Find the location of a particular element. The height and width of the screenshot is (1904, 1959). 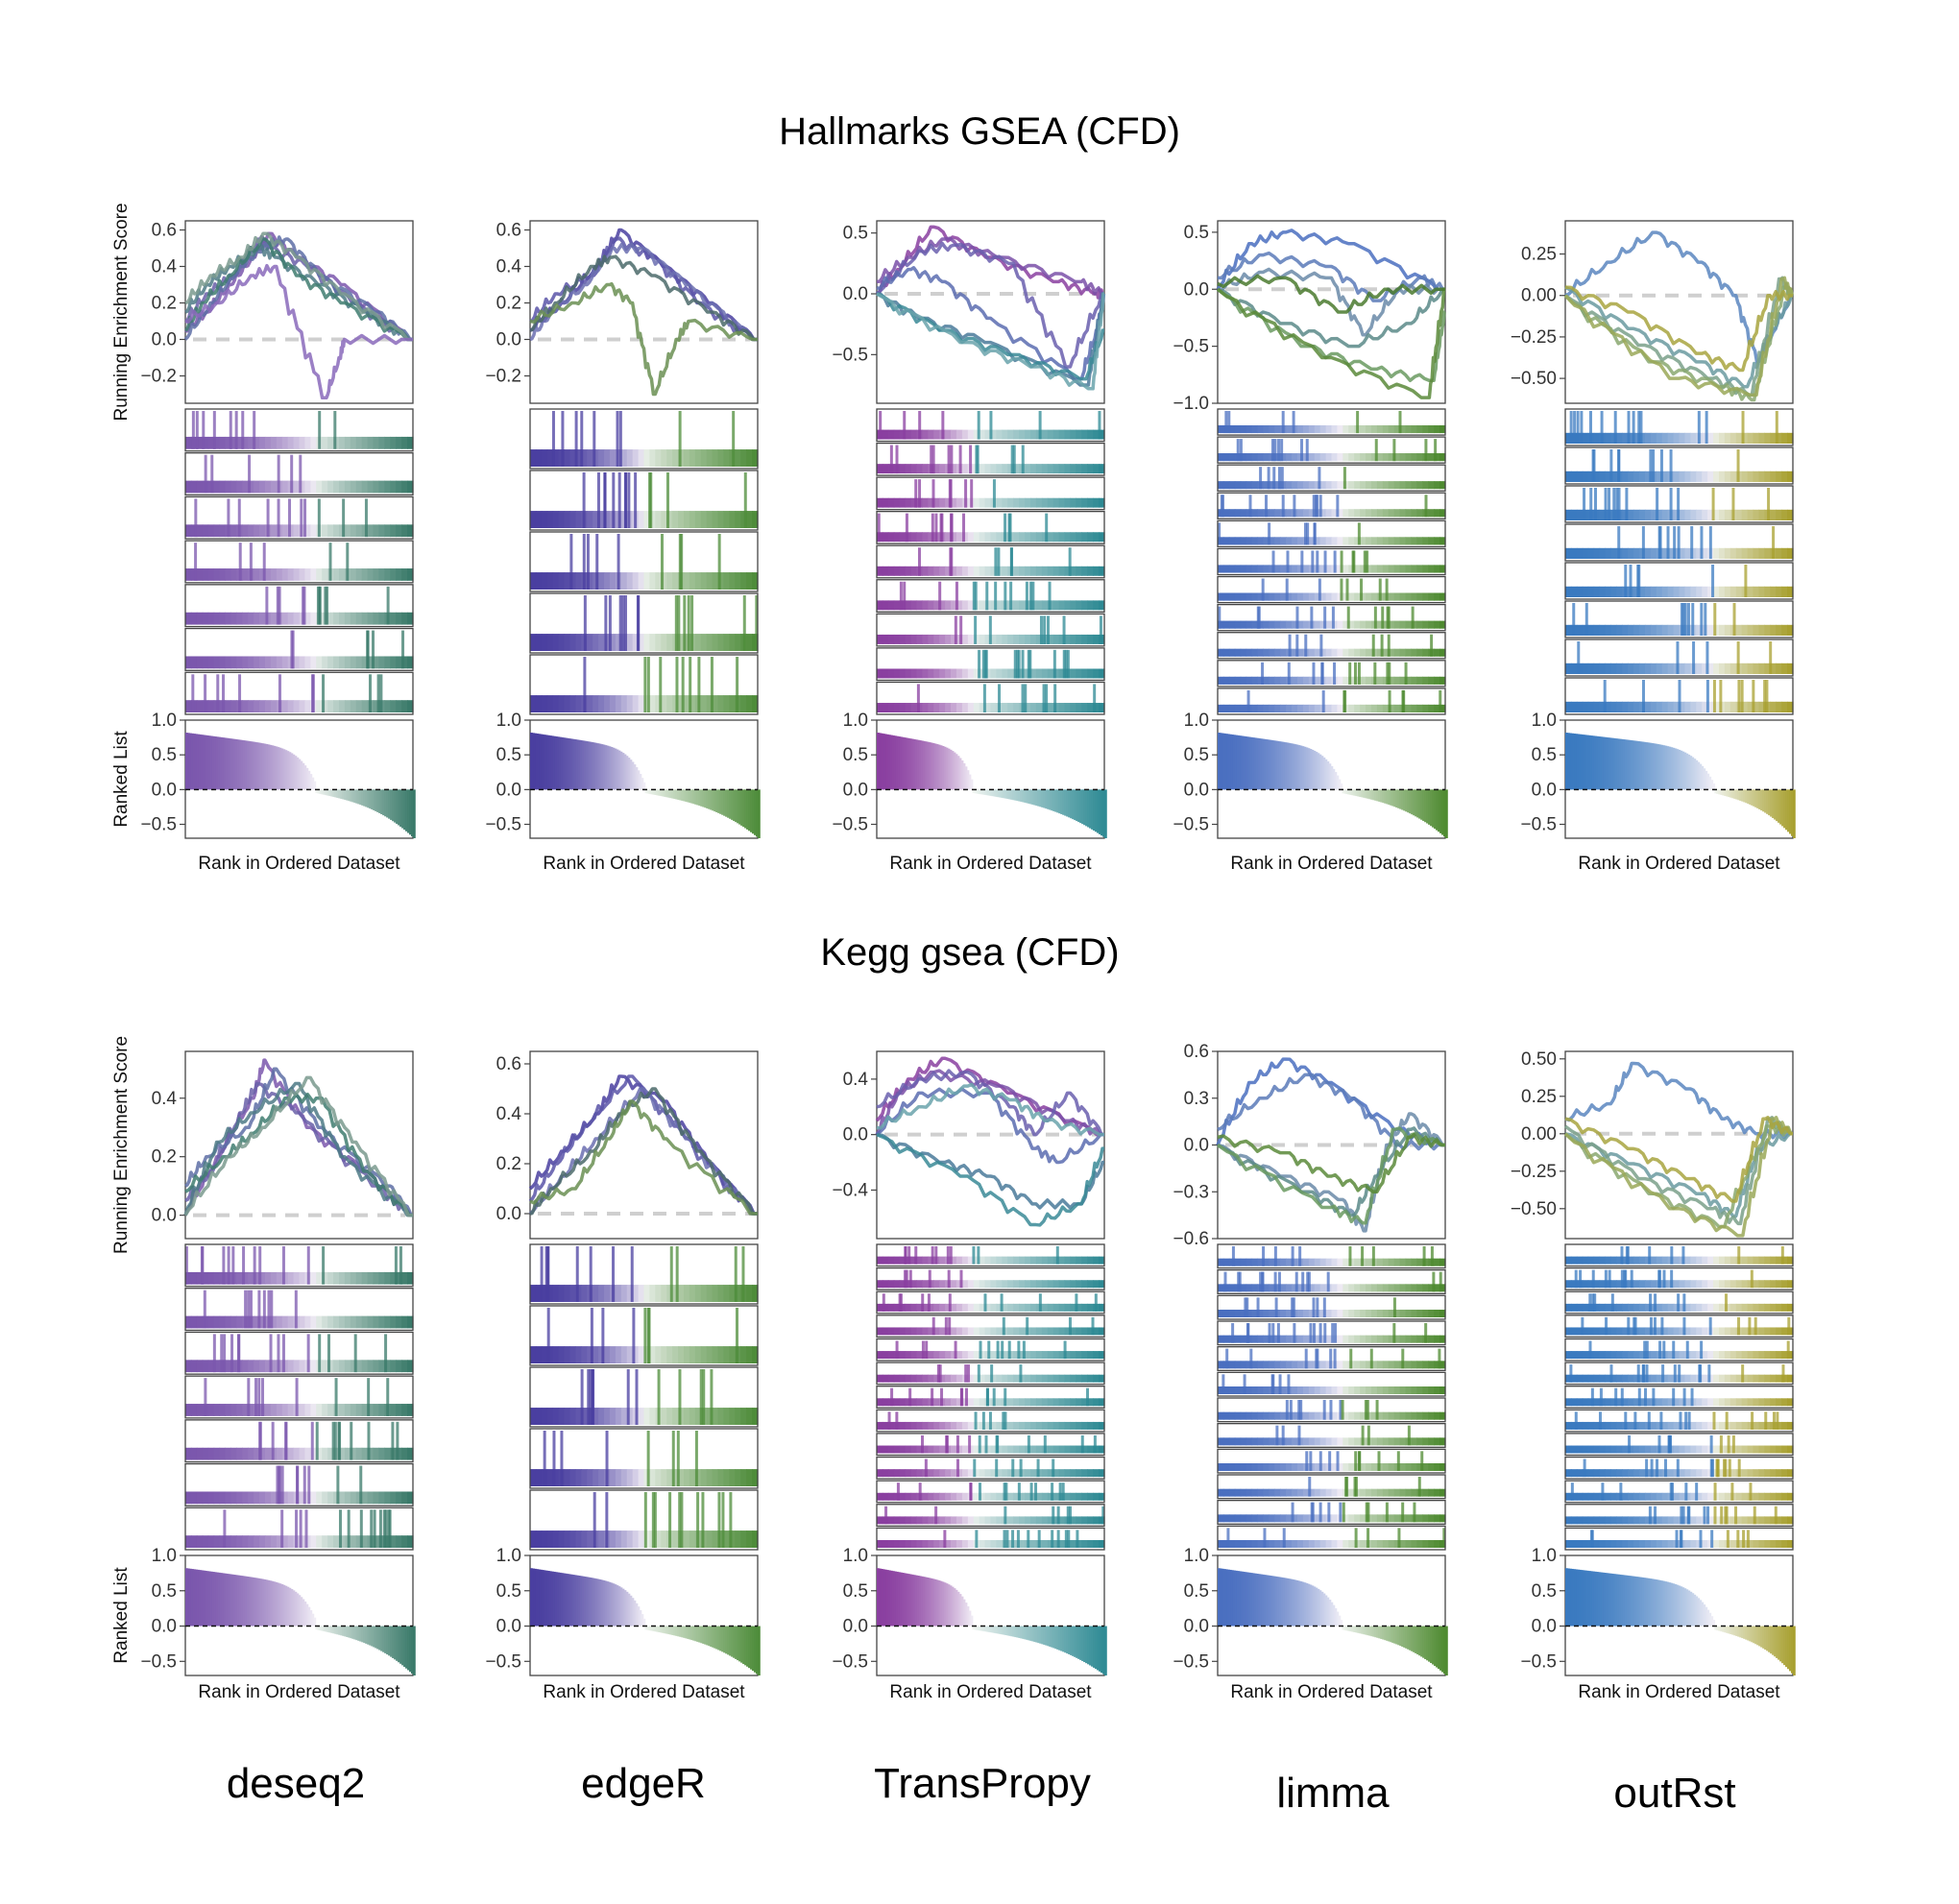

hit-track is located at coordinates (991, 1255).